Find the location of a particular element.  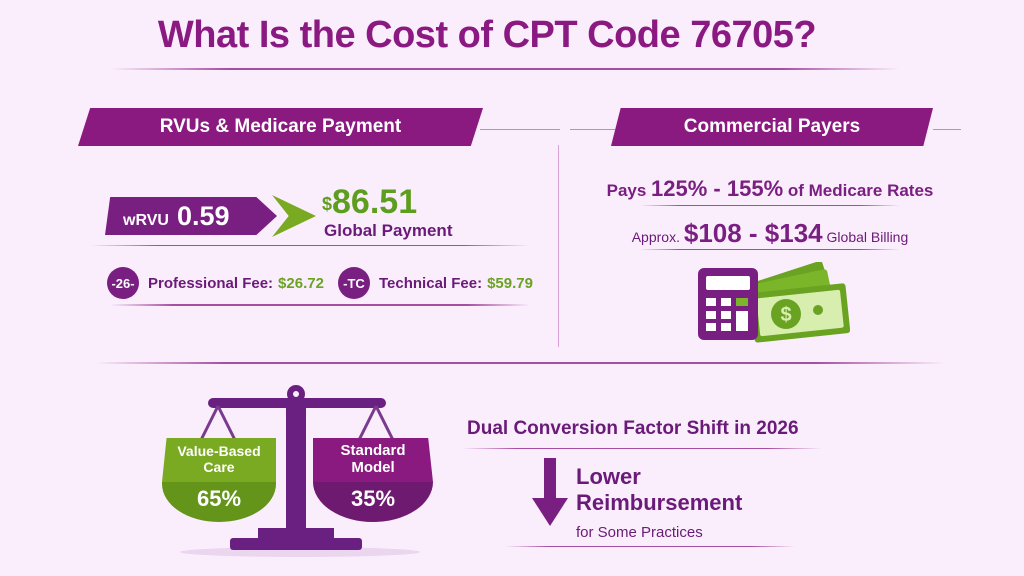

pan-label-line2: Model is located at coordinates (373, 467).